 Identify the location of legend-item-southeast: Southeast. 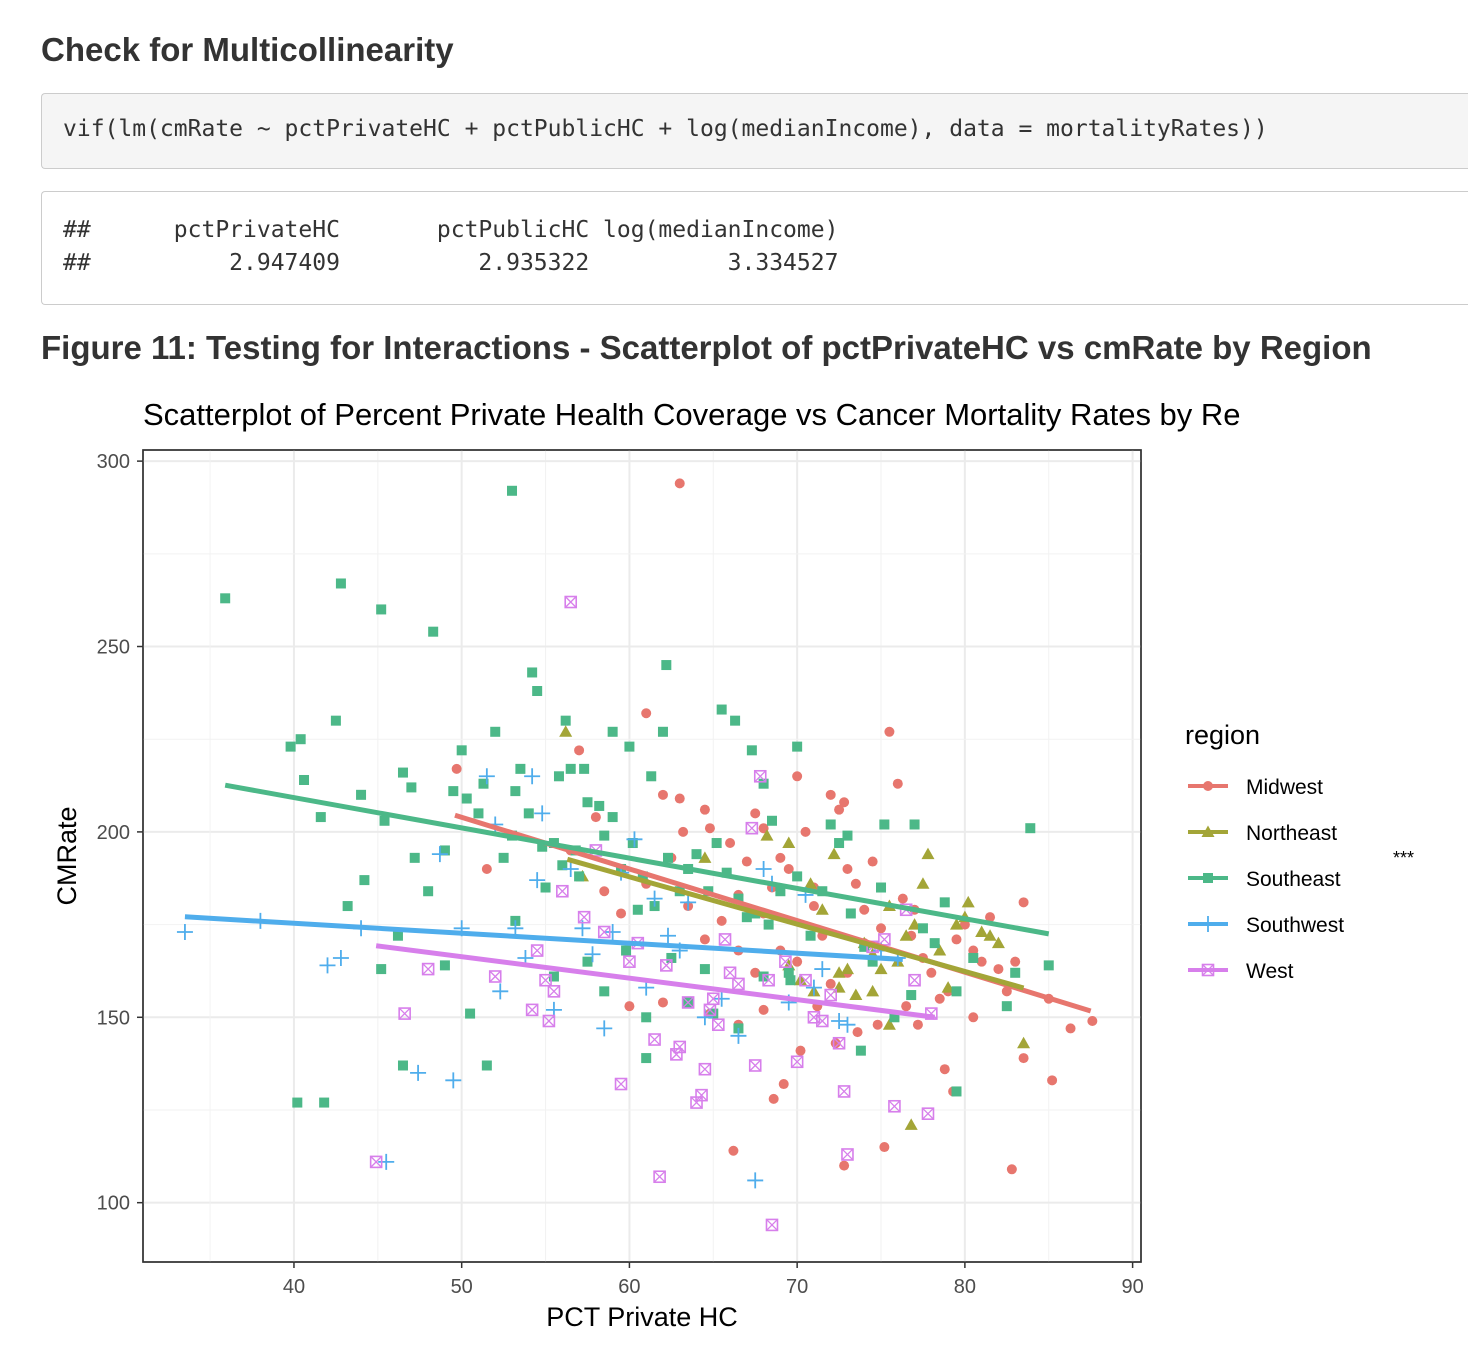
(1264, 879).